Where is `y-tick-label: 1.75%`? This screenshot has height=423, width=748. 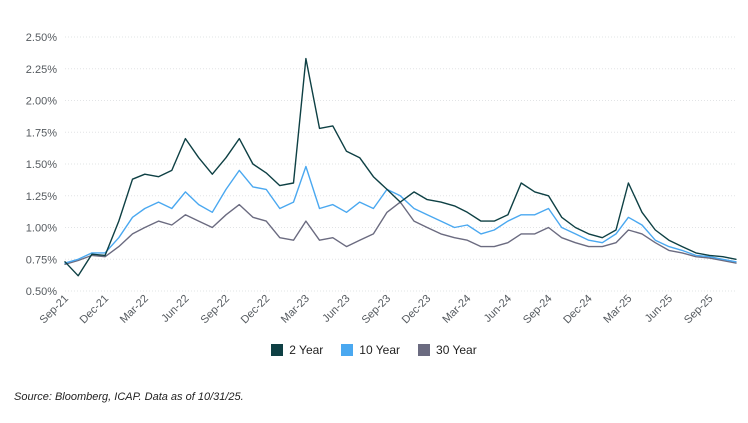
y-tick-label: 1.75% is located at coordinates (41, 133).